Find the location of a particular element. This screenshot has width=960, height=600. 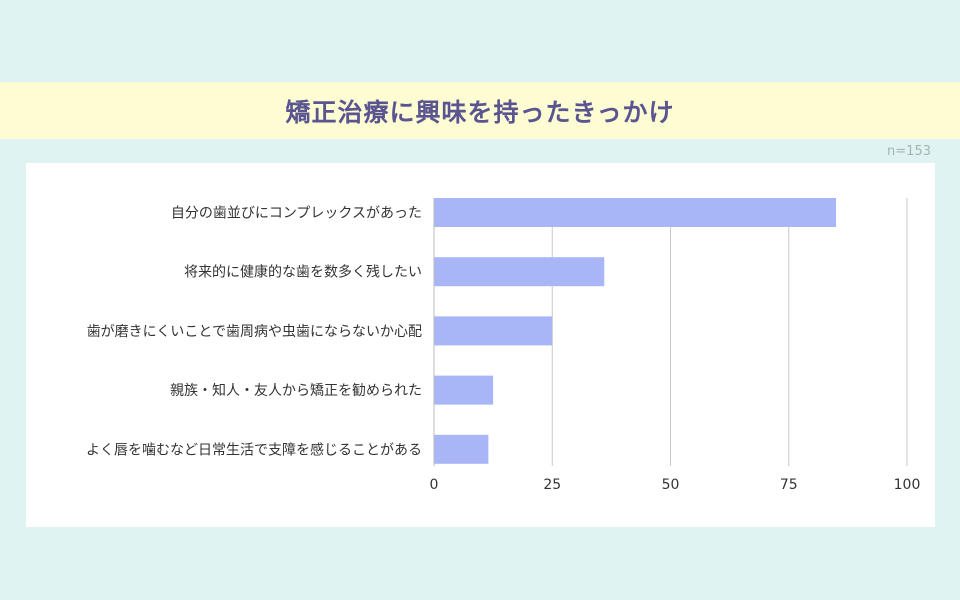

category-label: 親族・知人・友人から矯正を勧められた is located at coordinates (296, 390).